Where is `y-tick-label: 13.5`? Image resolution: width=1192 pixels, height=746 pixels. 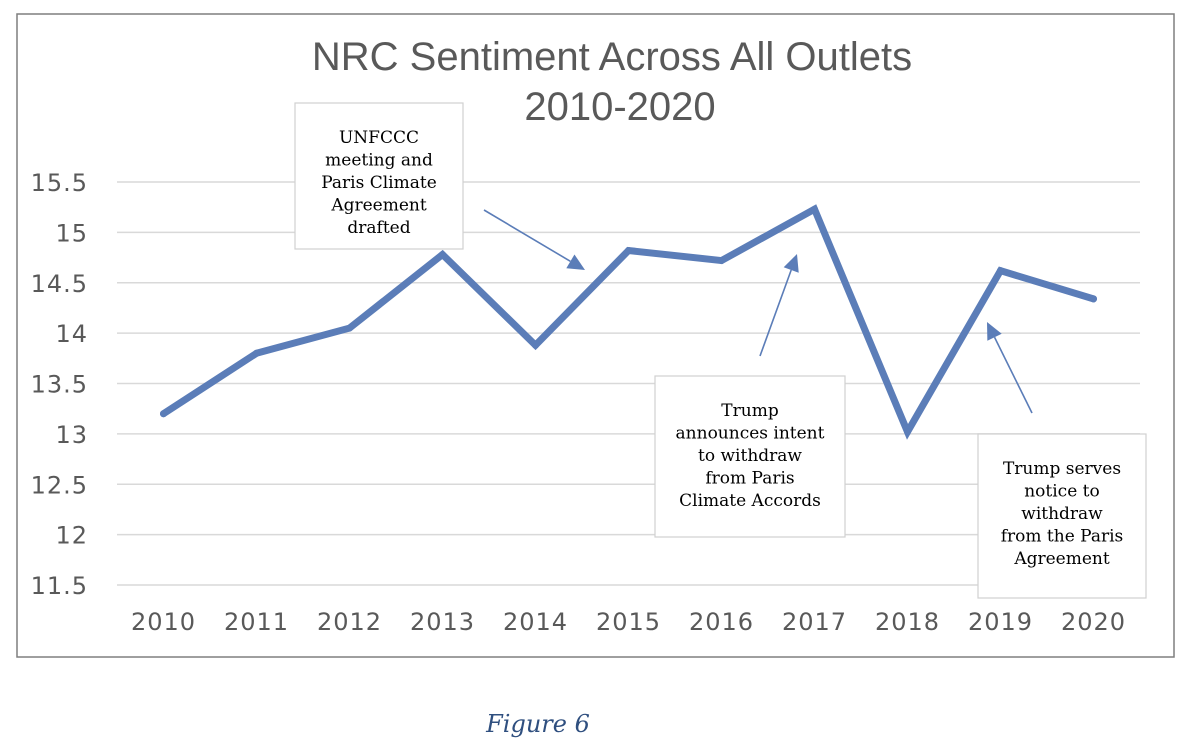 y-tick-label: 13.5 is located at coordinates (59, 385).